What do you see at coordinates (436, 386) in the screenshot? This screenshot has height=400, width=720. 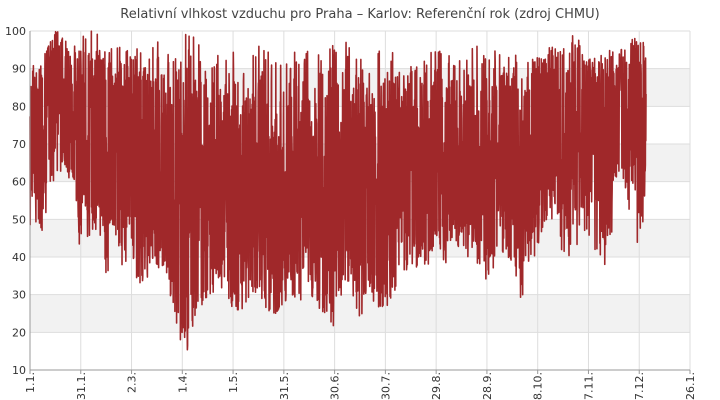 I see `x-tick-label: 29.8.` at bounding box center [436, 386].